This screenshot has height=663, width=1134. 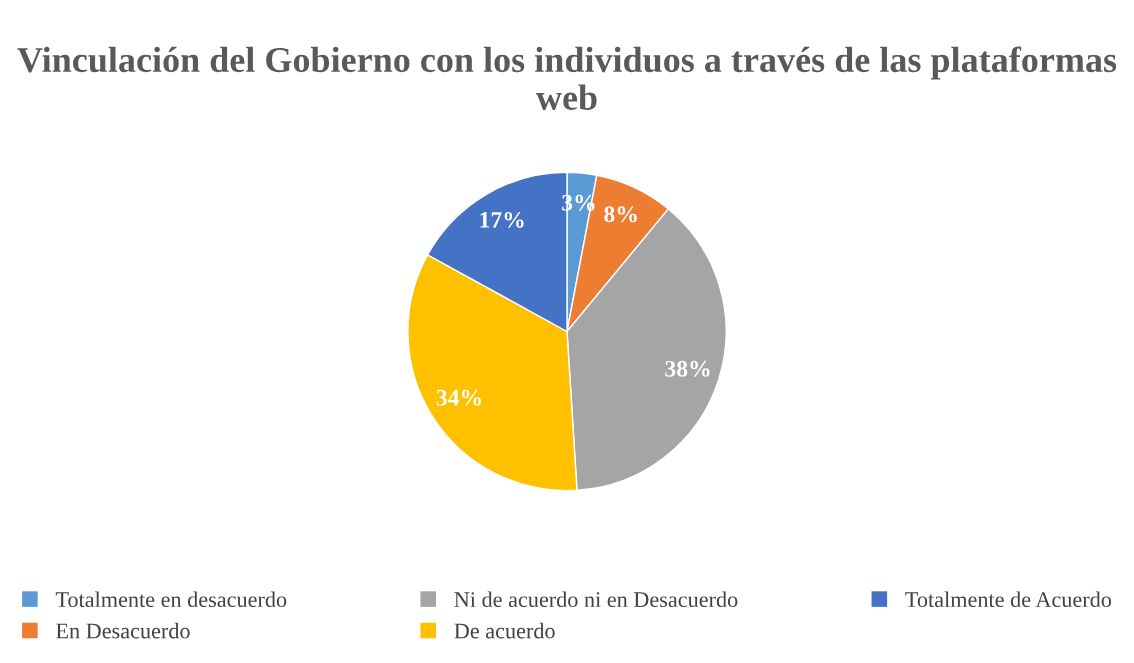 What do you see at coordinates (458, 397) in the screenshot?
I see `data-label: 34%` at bounding box center [458, 397].